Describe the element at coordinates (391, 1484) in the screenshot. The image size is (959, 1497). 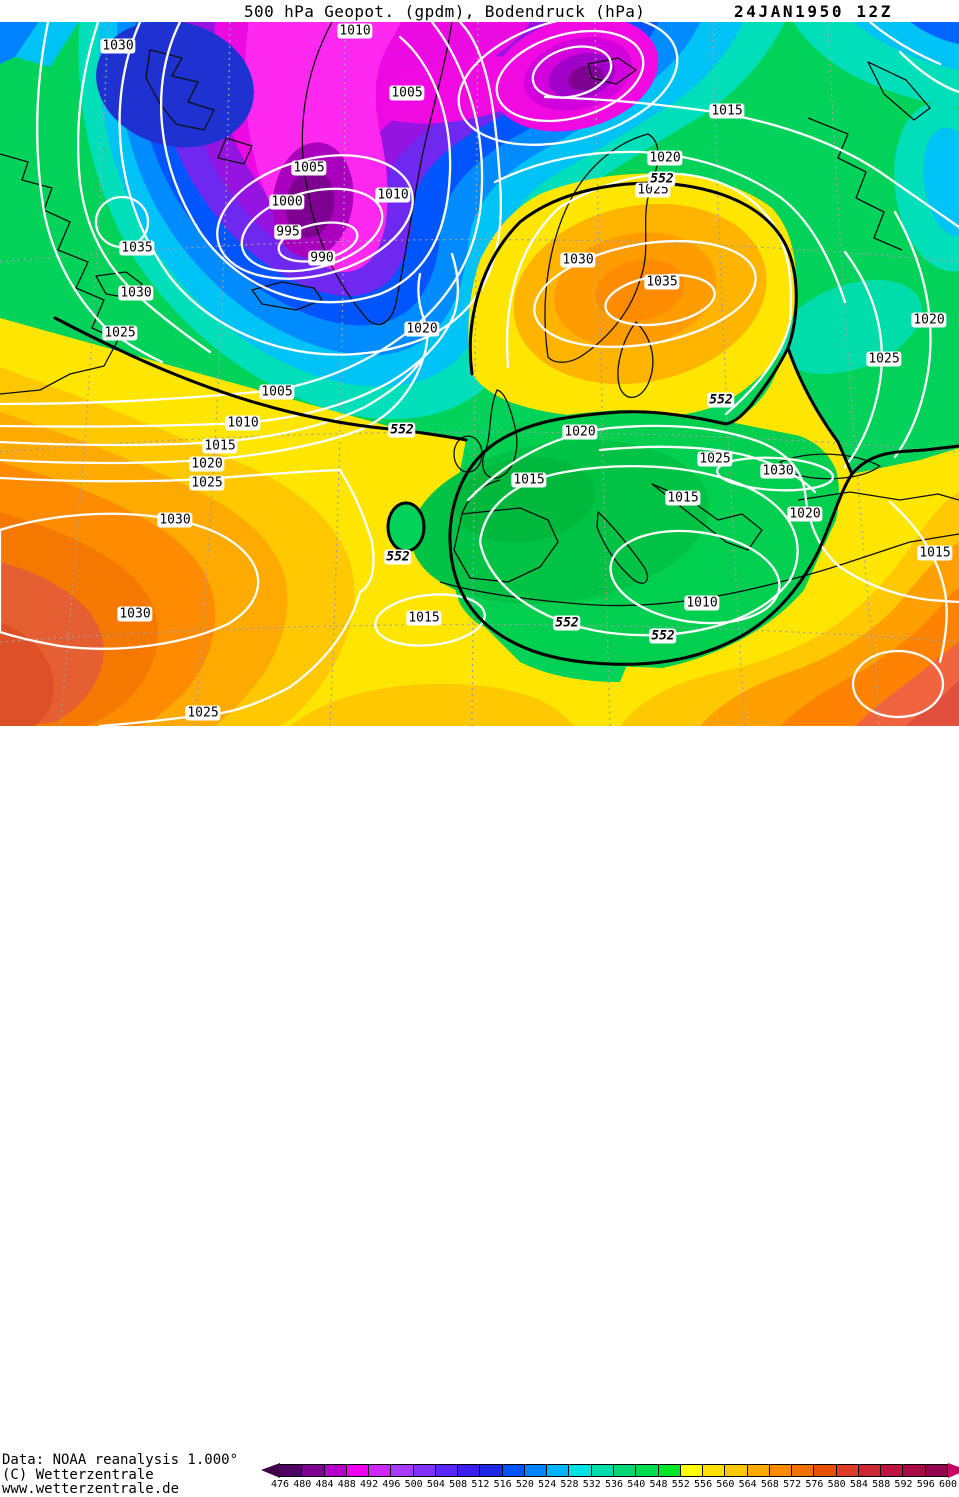
I see `colorbar-tick-label: 496` at that location.